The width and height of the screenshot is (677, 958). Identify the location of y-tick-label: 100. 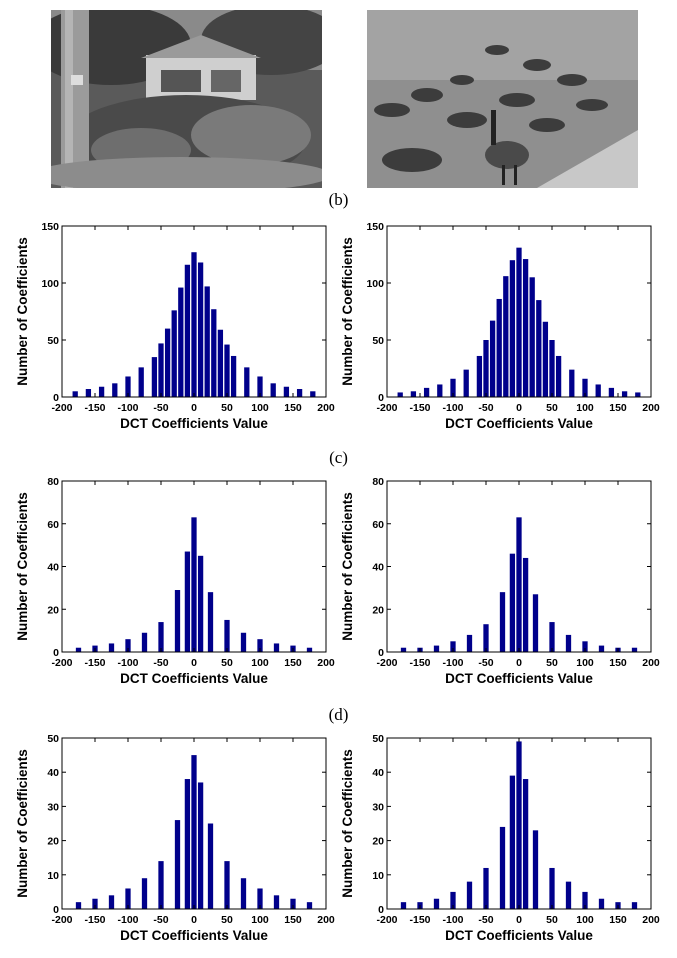
(375, 284).